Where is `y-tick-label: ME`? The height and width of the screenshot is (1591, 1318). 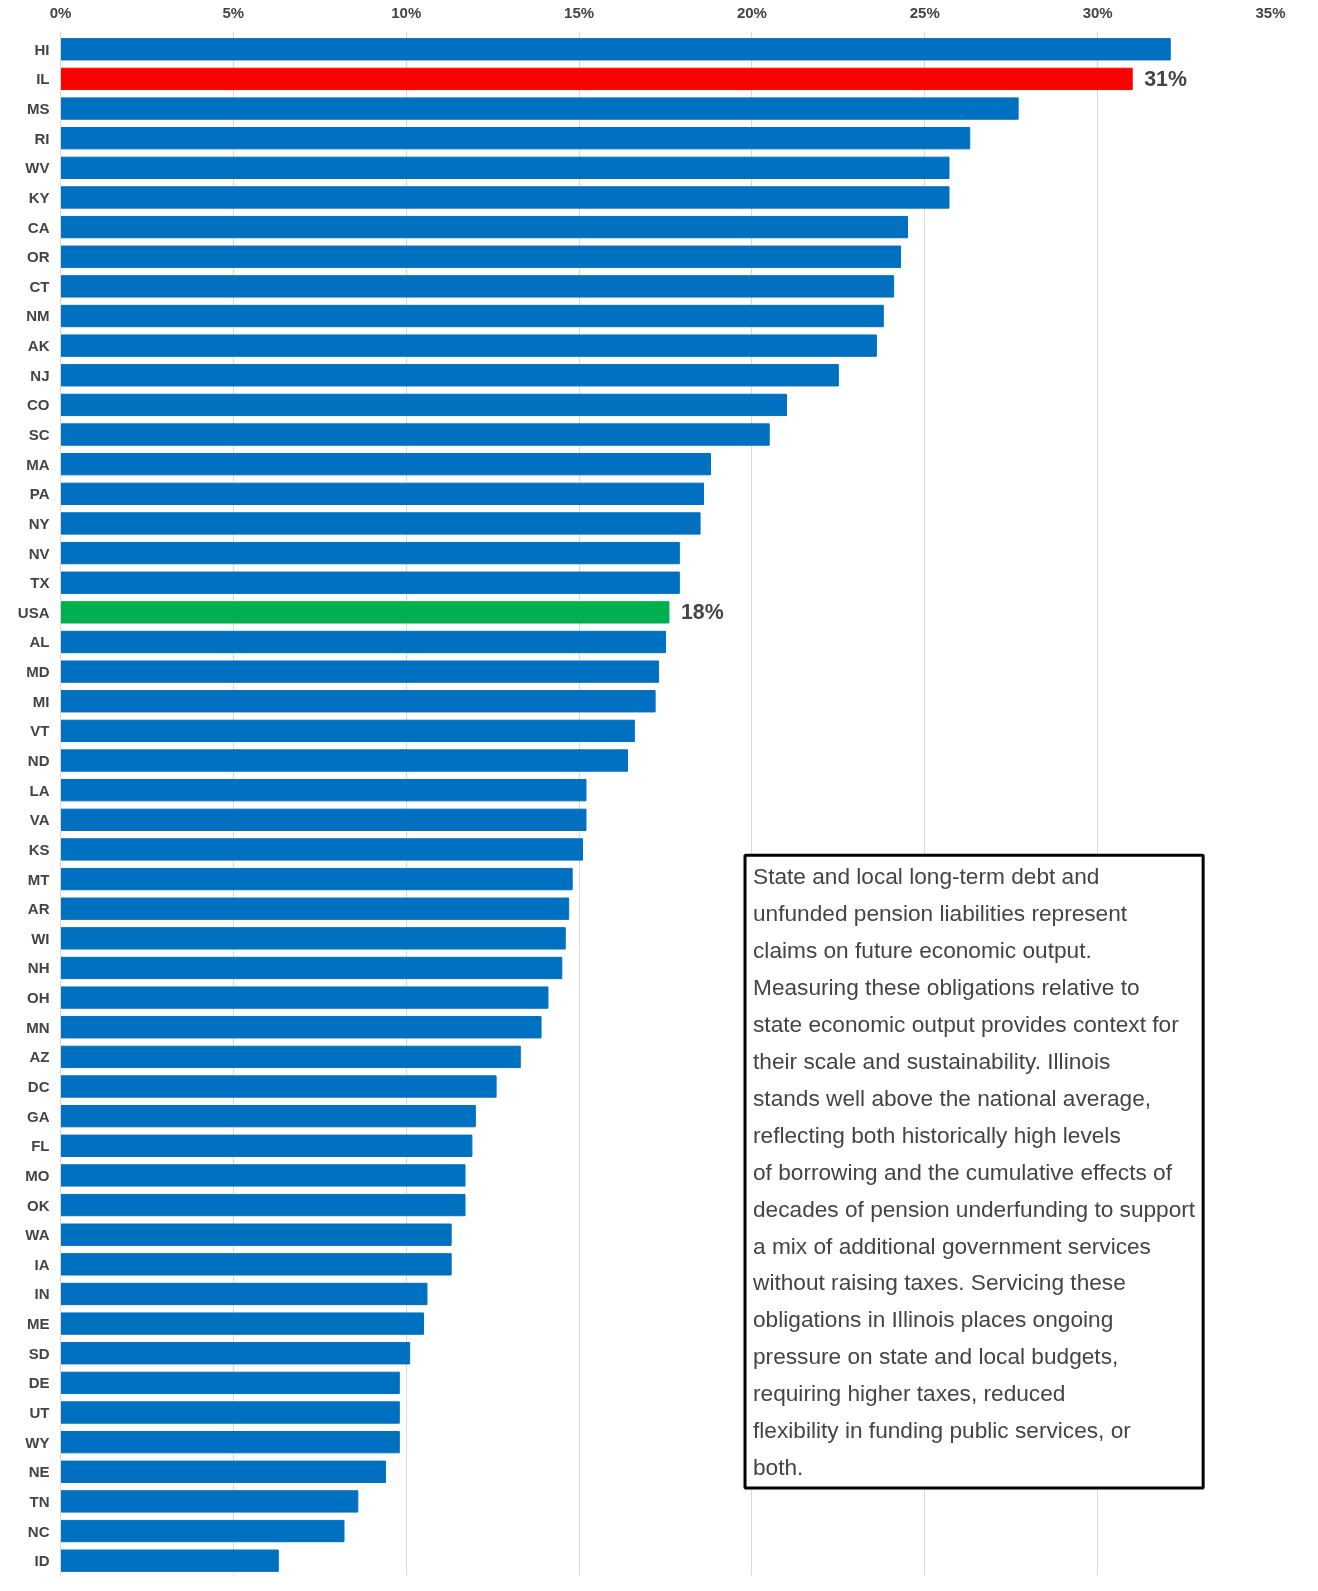
y-tick-label: ME is located at coordinates (38, 1324).